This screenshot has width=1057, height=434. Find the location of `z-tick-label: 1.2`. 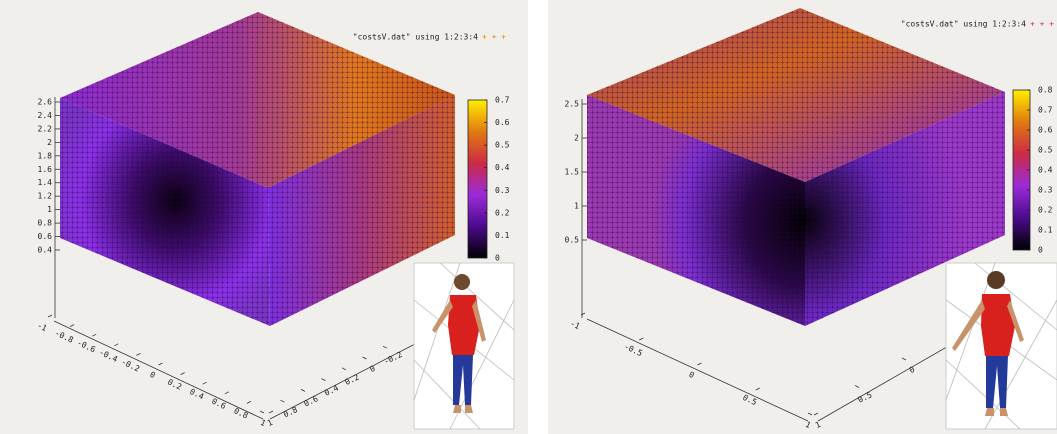

z-tick-label: 1.2 is located at coordinates (45, 196).